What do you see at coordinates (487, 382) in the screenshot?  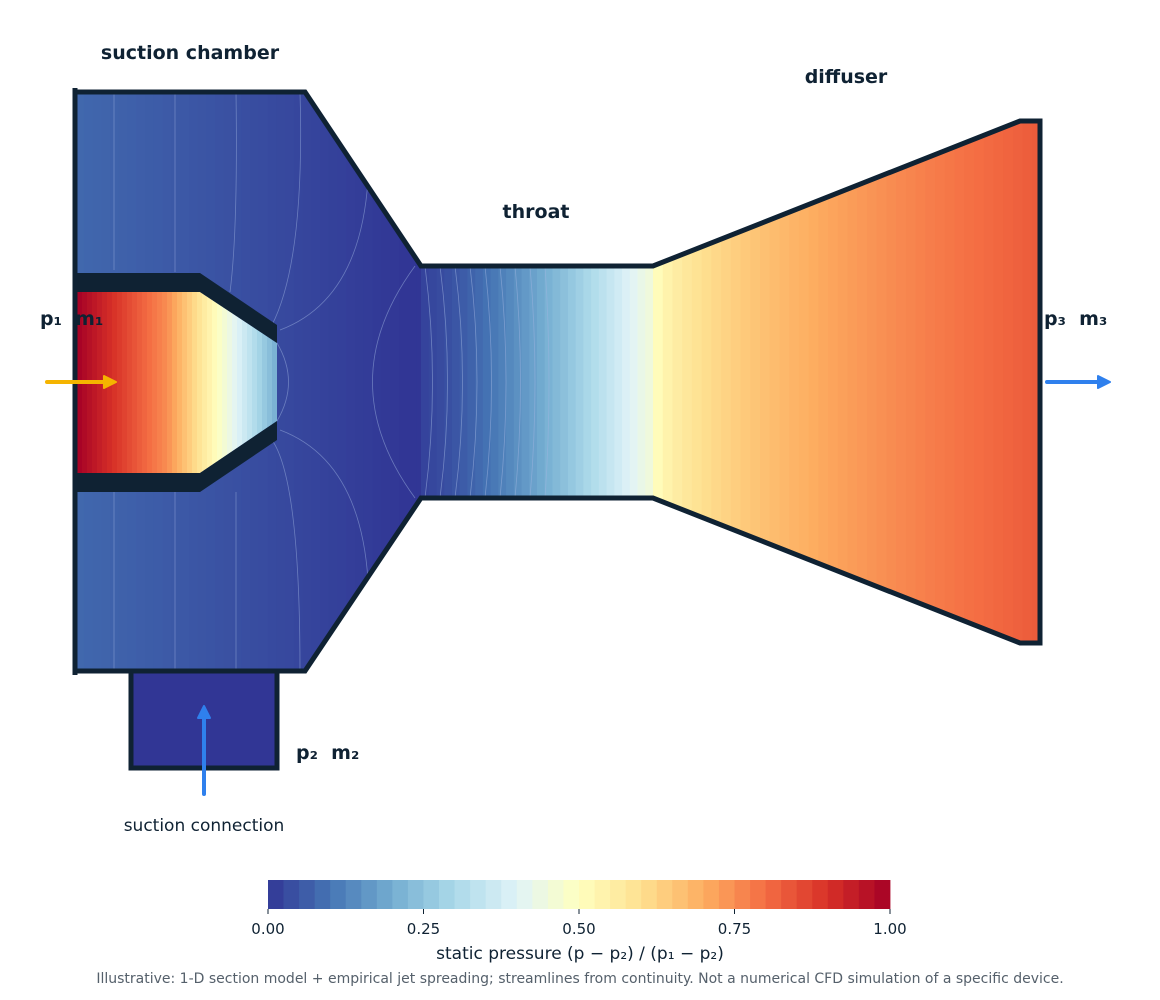 I see `throat-contours` at bounding box center [487, 382].